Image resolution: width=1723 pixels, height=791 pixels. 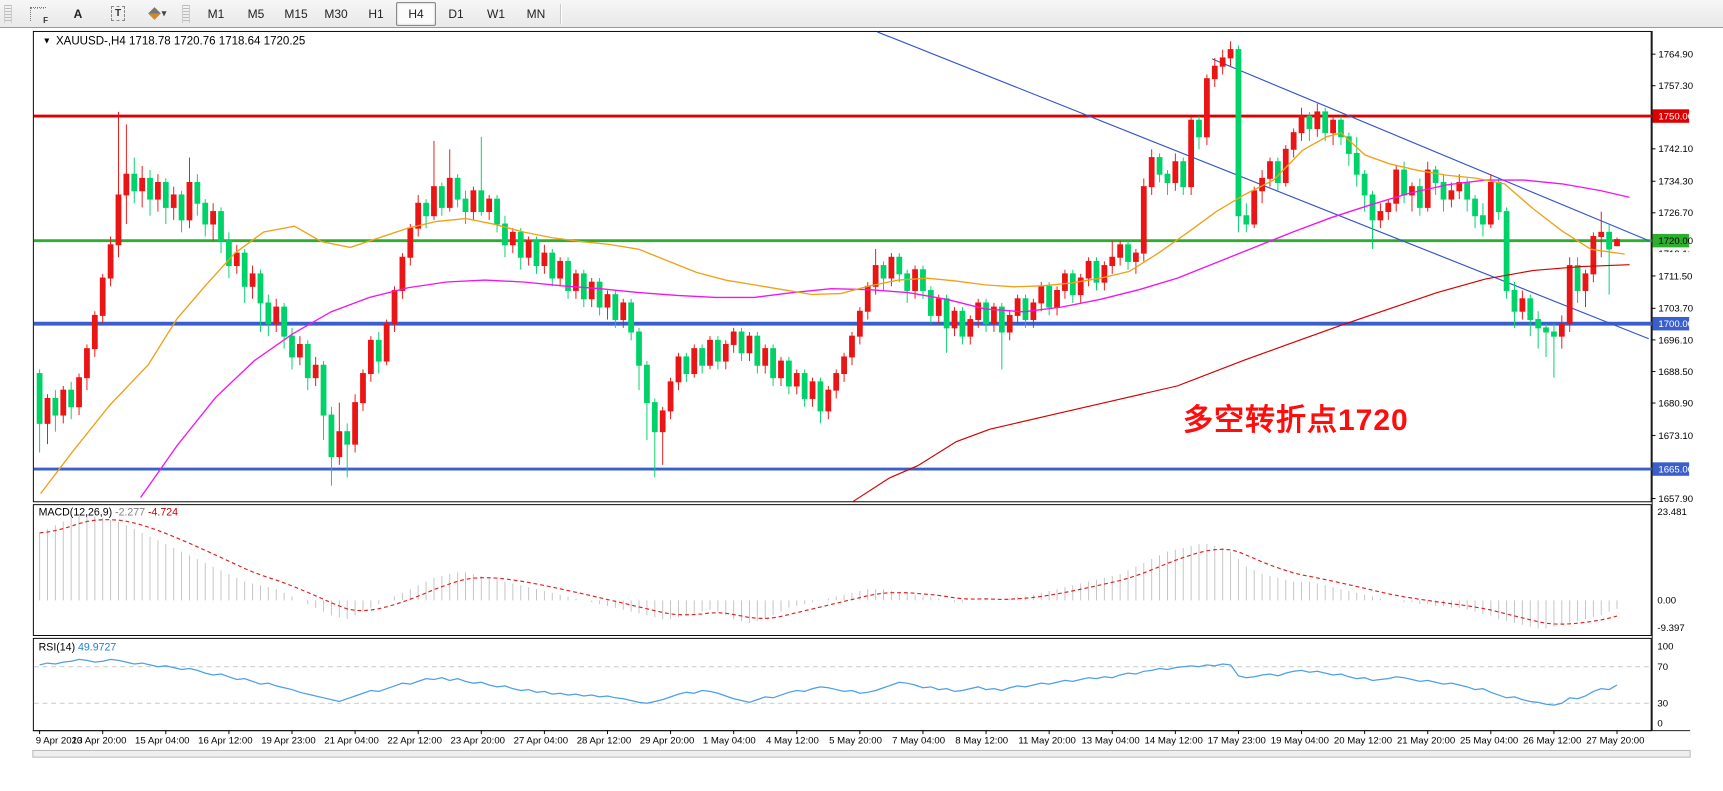 I want to click on macd-indicator-label: MACD(12,26,9) -2.277 -4.724, so click(x=108, y=513).